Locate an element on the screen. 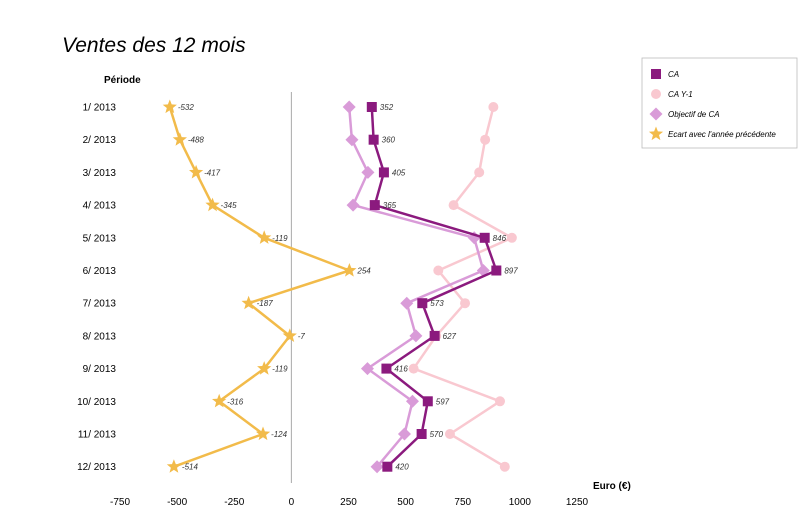 The image size is (800, 514). y-tick-label: 4/ 2013 is located at coordinates (100, 206).